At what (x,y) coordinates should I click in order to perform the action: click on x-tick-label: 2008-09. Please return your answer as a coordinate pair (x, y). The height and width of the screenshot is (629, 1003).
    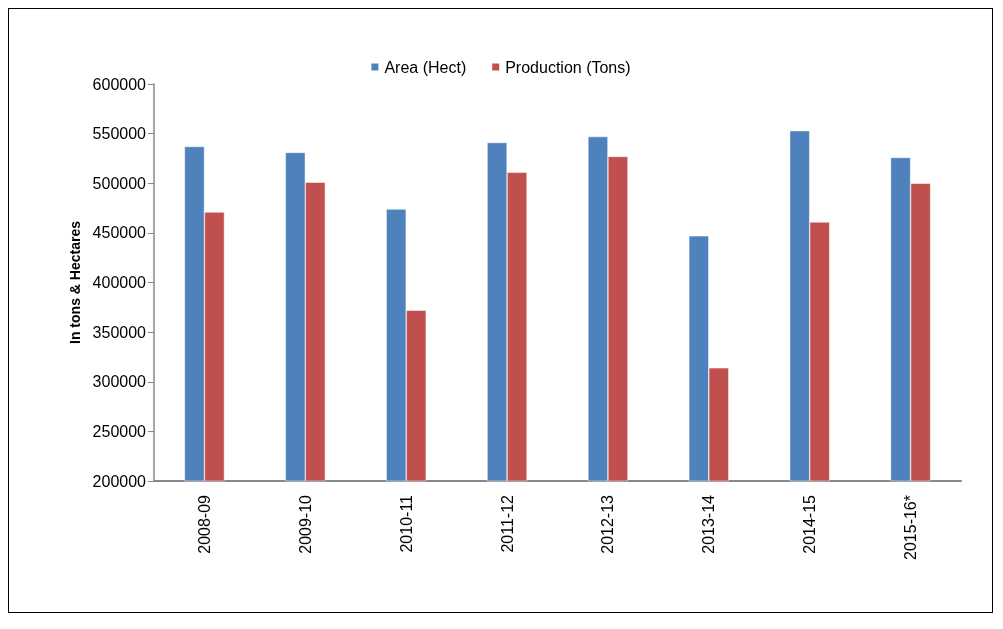
    Looking at the image, I should click on (204, 524).